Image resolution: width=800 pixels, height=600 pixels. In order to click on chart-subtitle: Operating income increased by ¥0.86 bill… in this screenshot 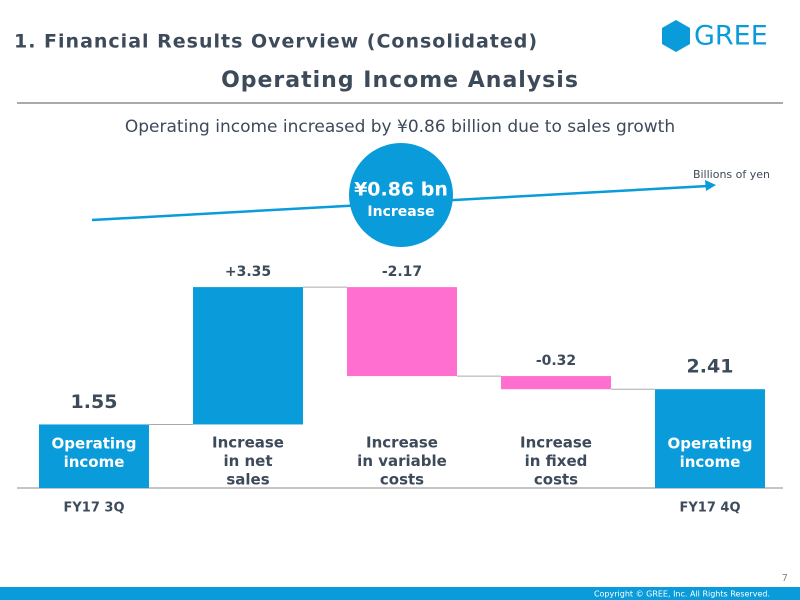, I will do `click(400, 127)`.